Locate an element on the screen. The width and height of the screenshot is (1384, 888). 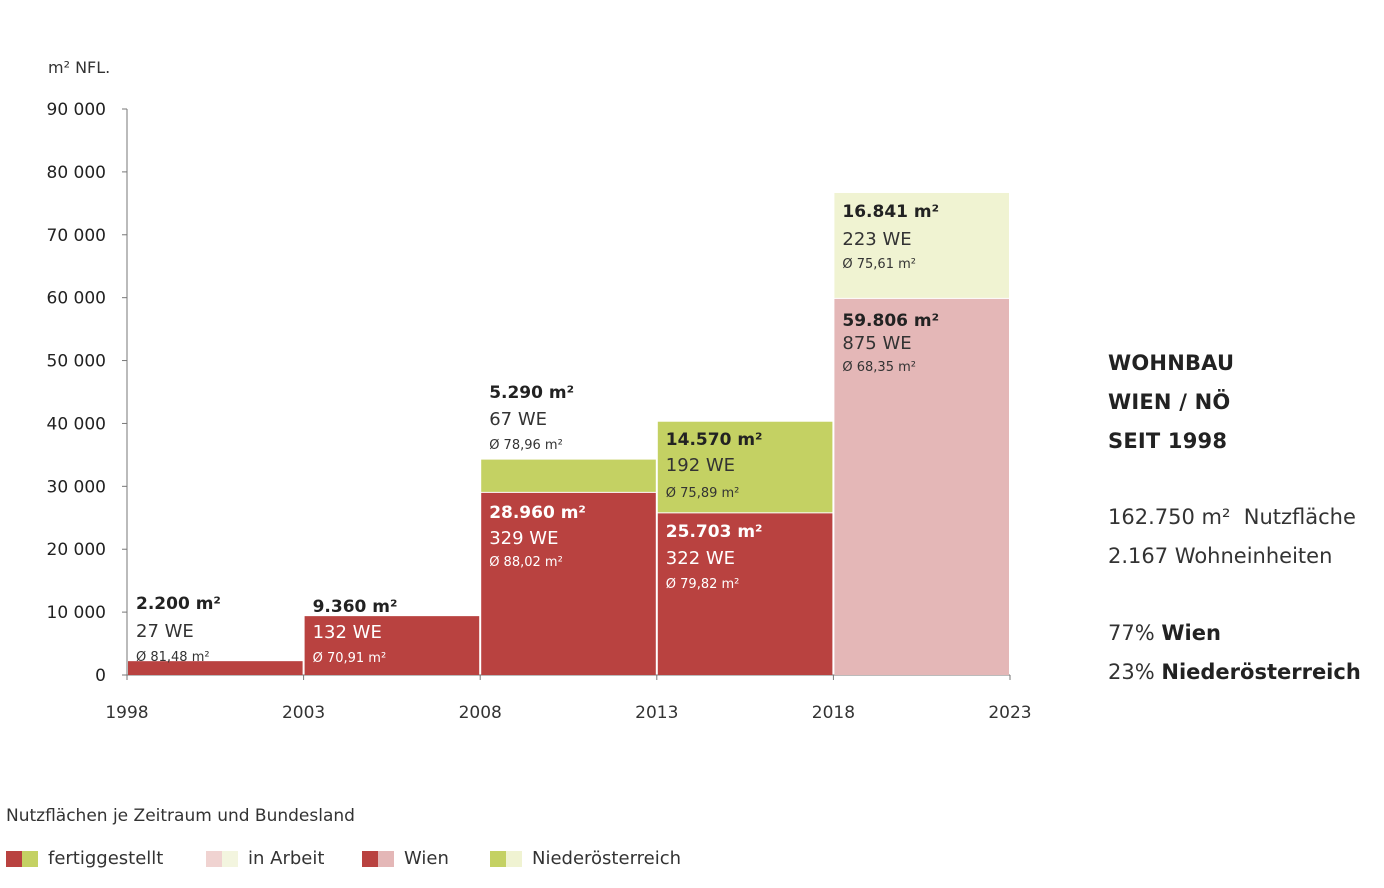
wien-percent: 77% is located at coordinates (1131, 633).